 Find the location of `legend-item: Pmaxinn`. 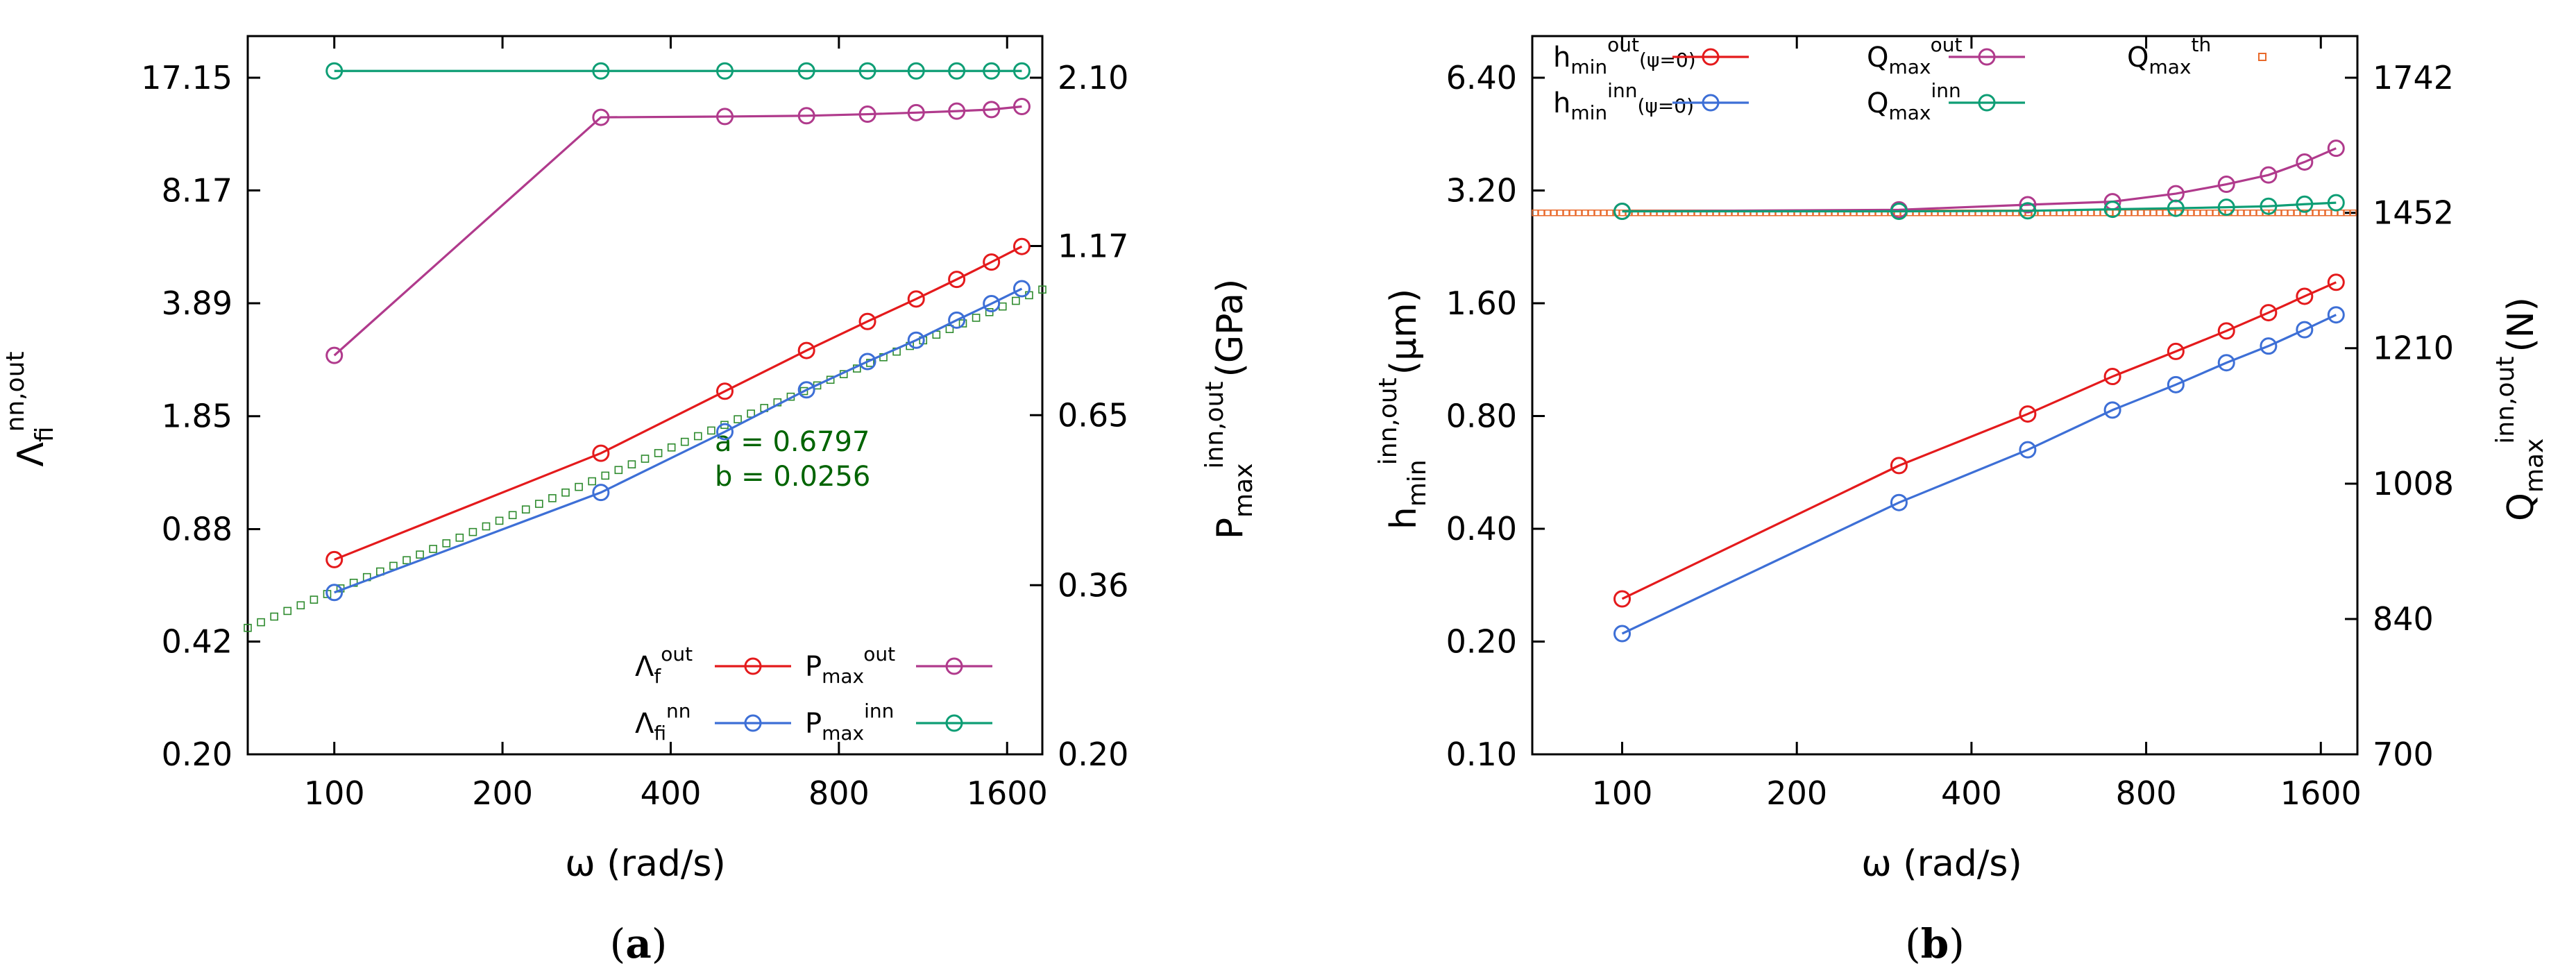

legend-item: Pmaxinn is located at coordinates (898, 722).